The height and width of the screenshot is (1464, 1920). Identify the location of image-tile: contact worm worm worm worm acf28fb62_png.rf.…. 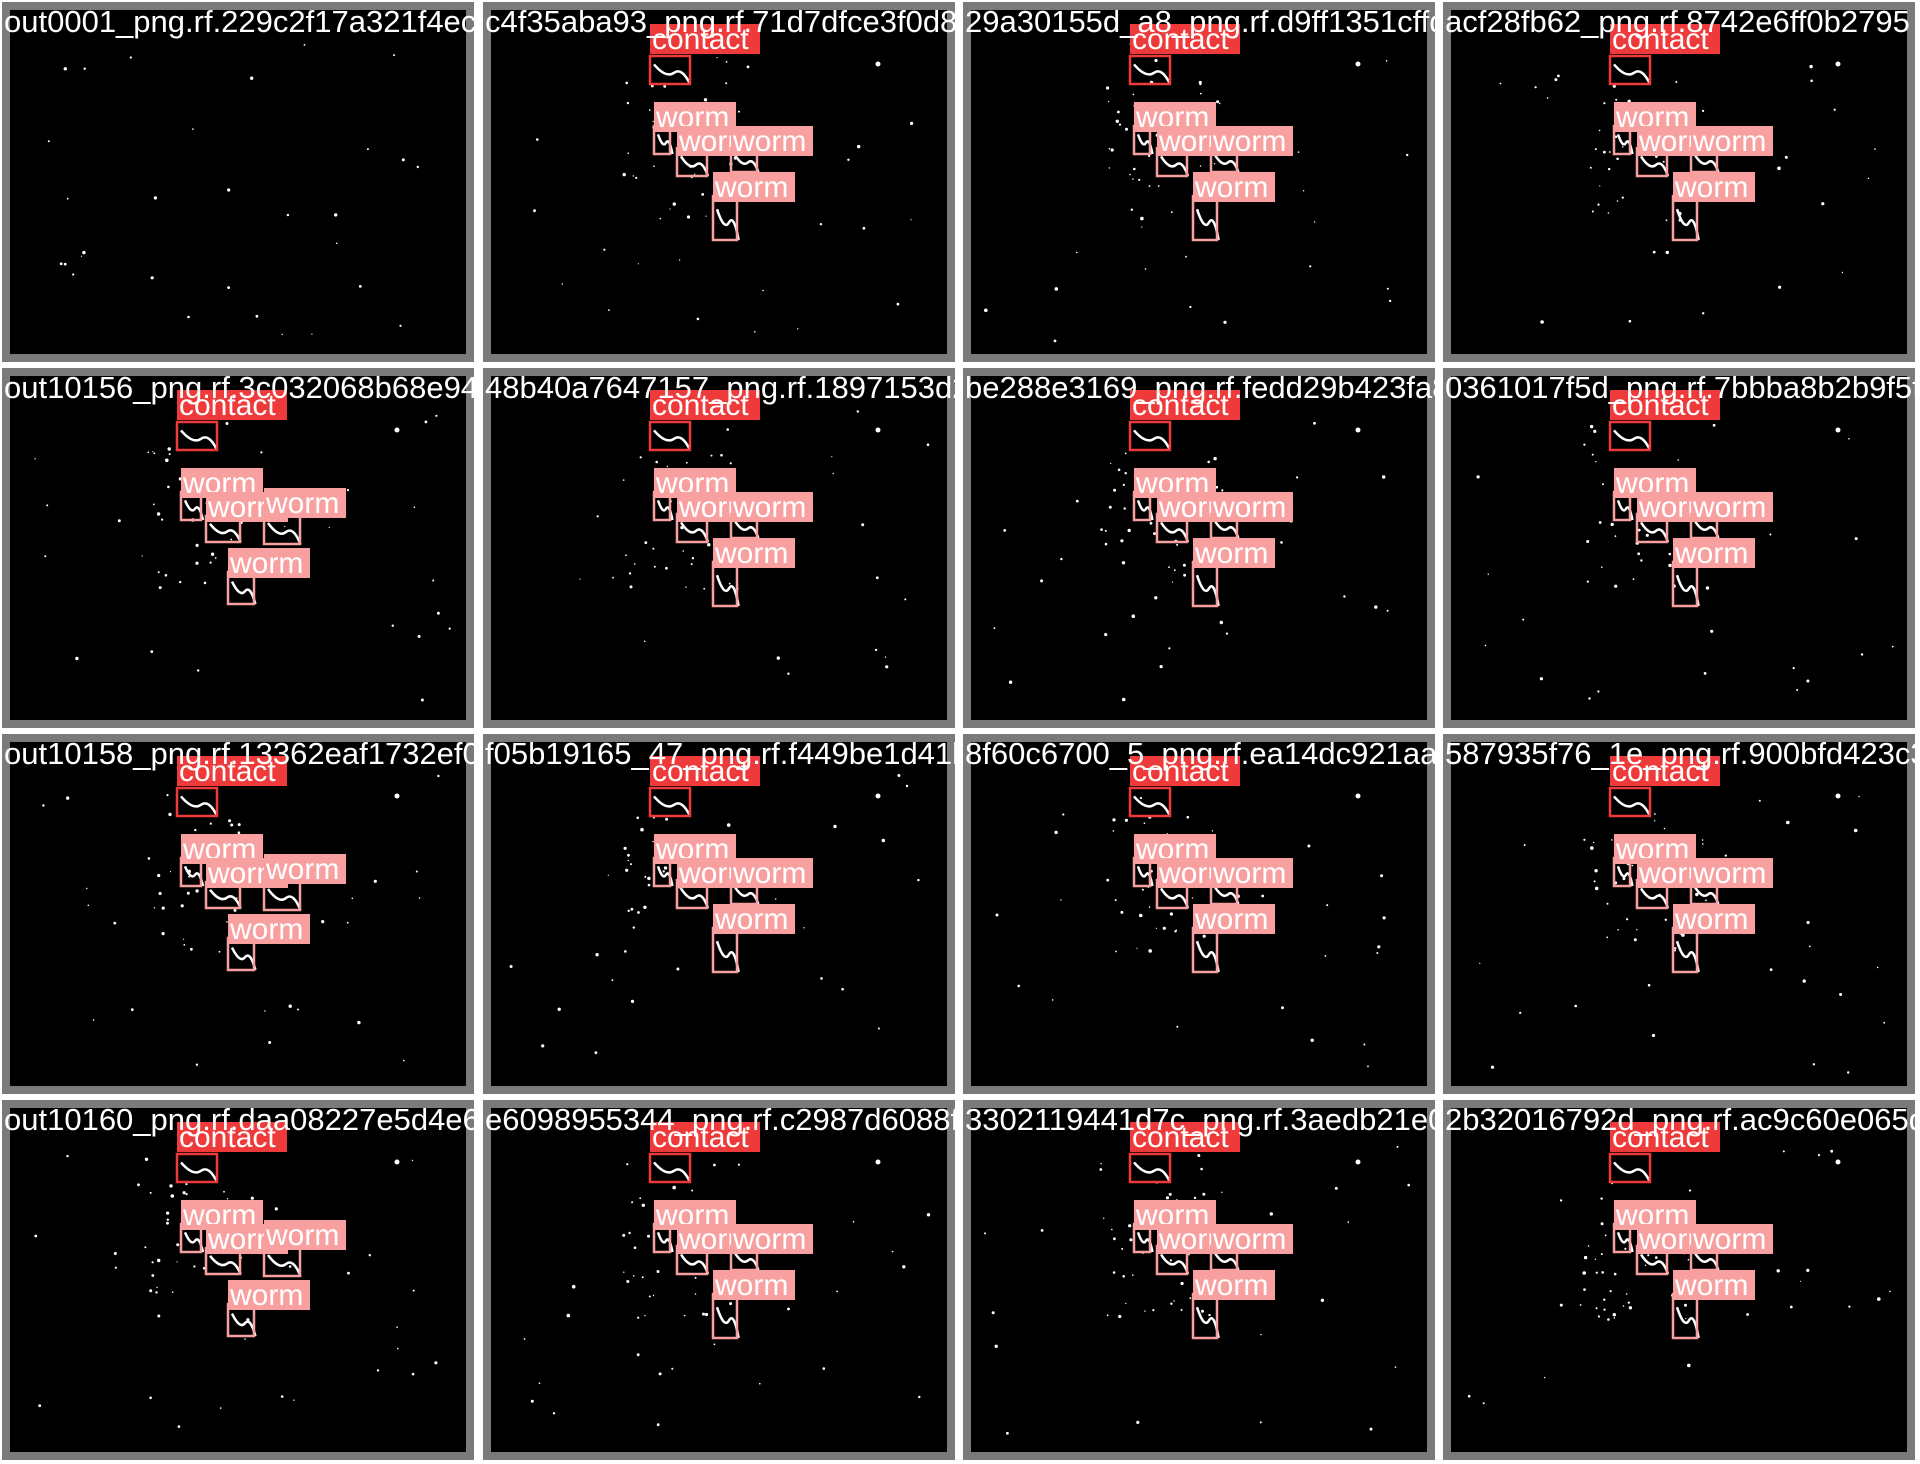
(1679, 182).